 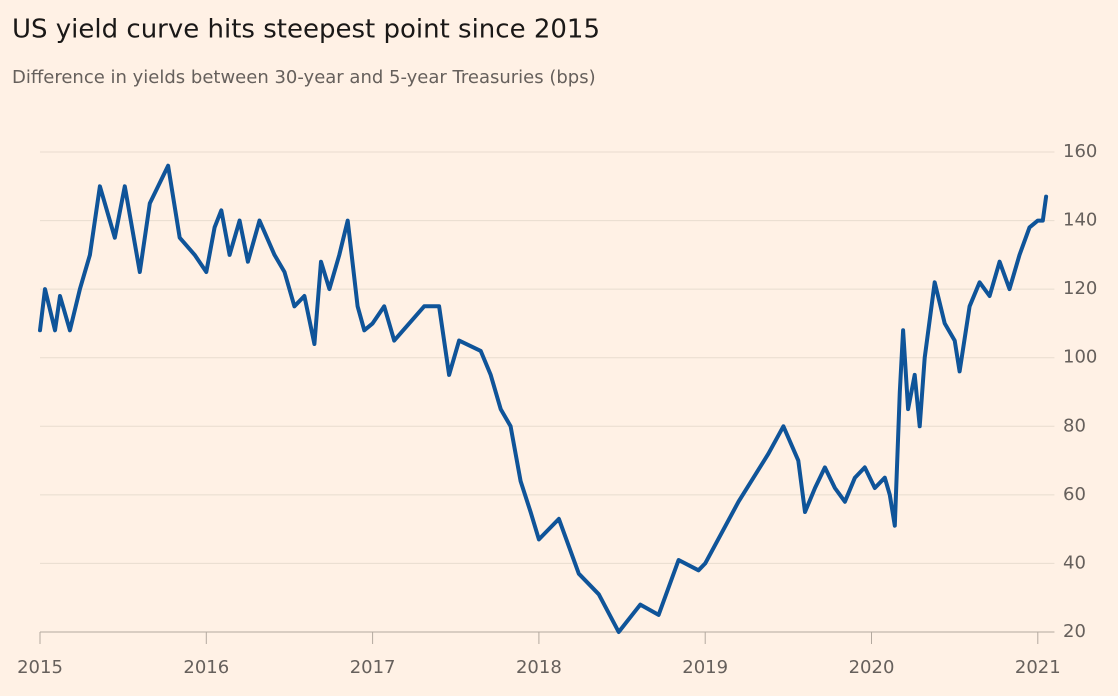 What do you see at coordinates (40, 667) in the screenshot?
I see `x-tick-label: 2015` at bounding box center [40, 667].